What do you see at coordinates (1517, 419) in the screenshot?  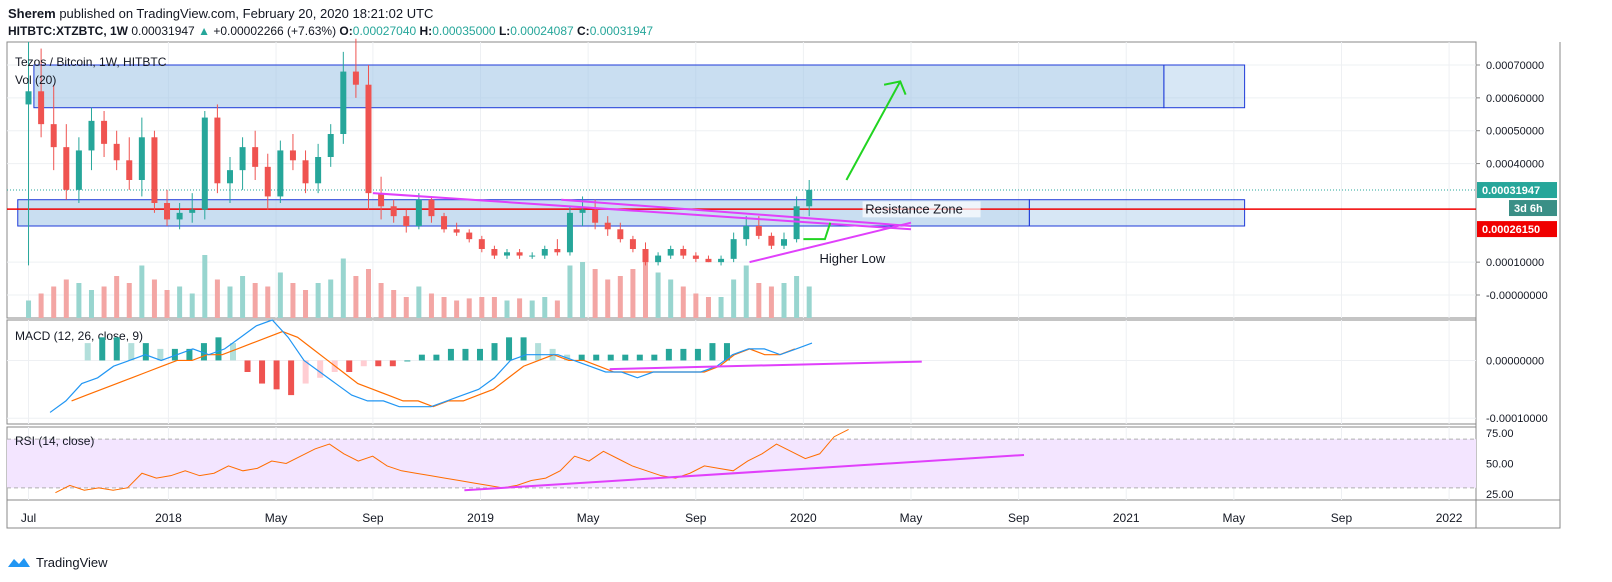 I see `macd-tick-label: -0.00010000` at bounding box center [1517, 419].